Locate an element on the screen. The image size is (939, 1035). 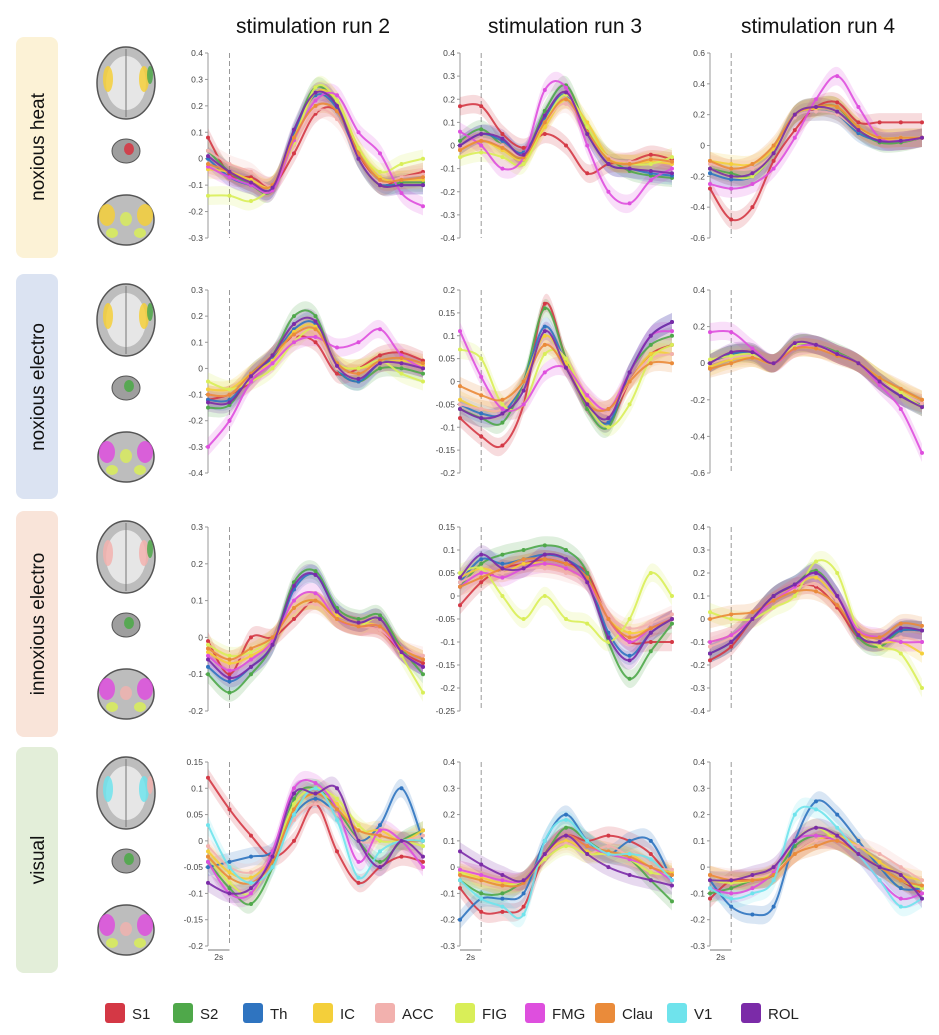
band-rol is located at coordinates (816, 374).